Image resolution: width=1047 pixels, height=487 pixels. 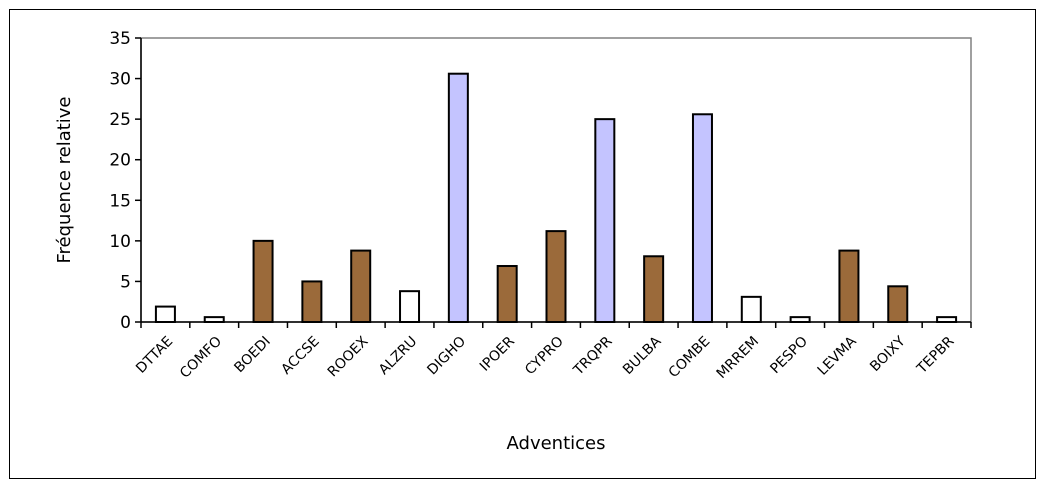 I want to click on x-tick-label: BOIXY, so click(x=888, y=354).